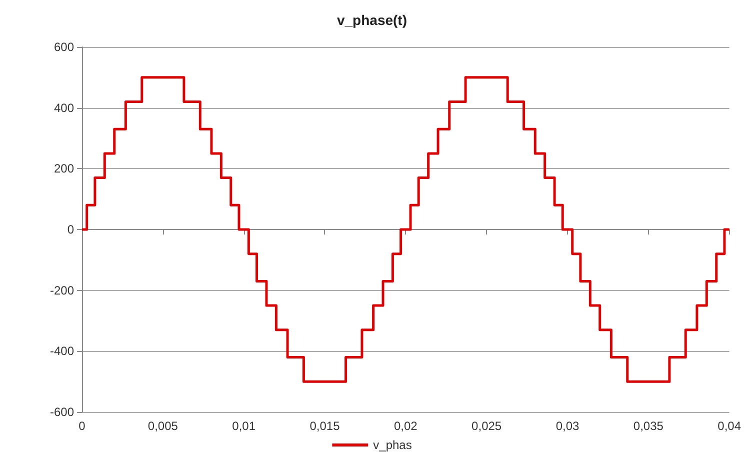 The width and height of the screenshot is (744, 460). What do you see at coordinates (325, 426) in the screenshot?
I see `x-tick-label: 0,015` at bounding box center [325, 426].